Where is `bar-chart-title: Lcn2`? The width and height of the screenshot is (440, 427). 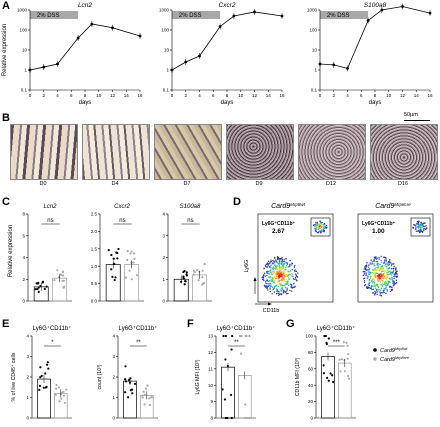
bar-chart-title: Lcn2 is located at coordinates (50, 207).